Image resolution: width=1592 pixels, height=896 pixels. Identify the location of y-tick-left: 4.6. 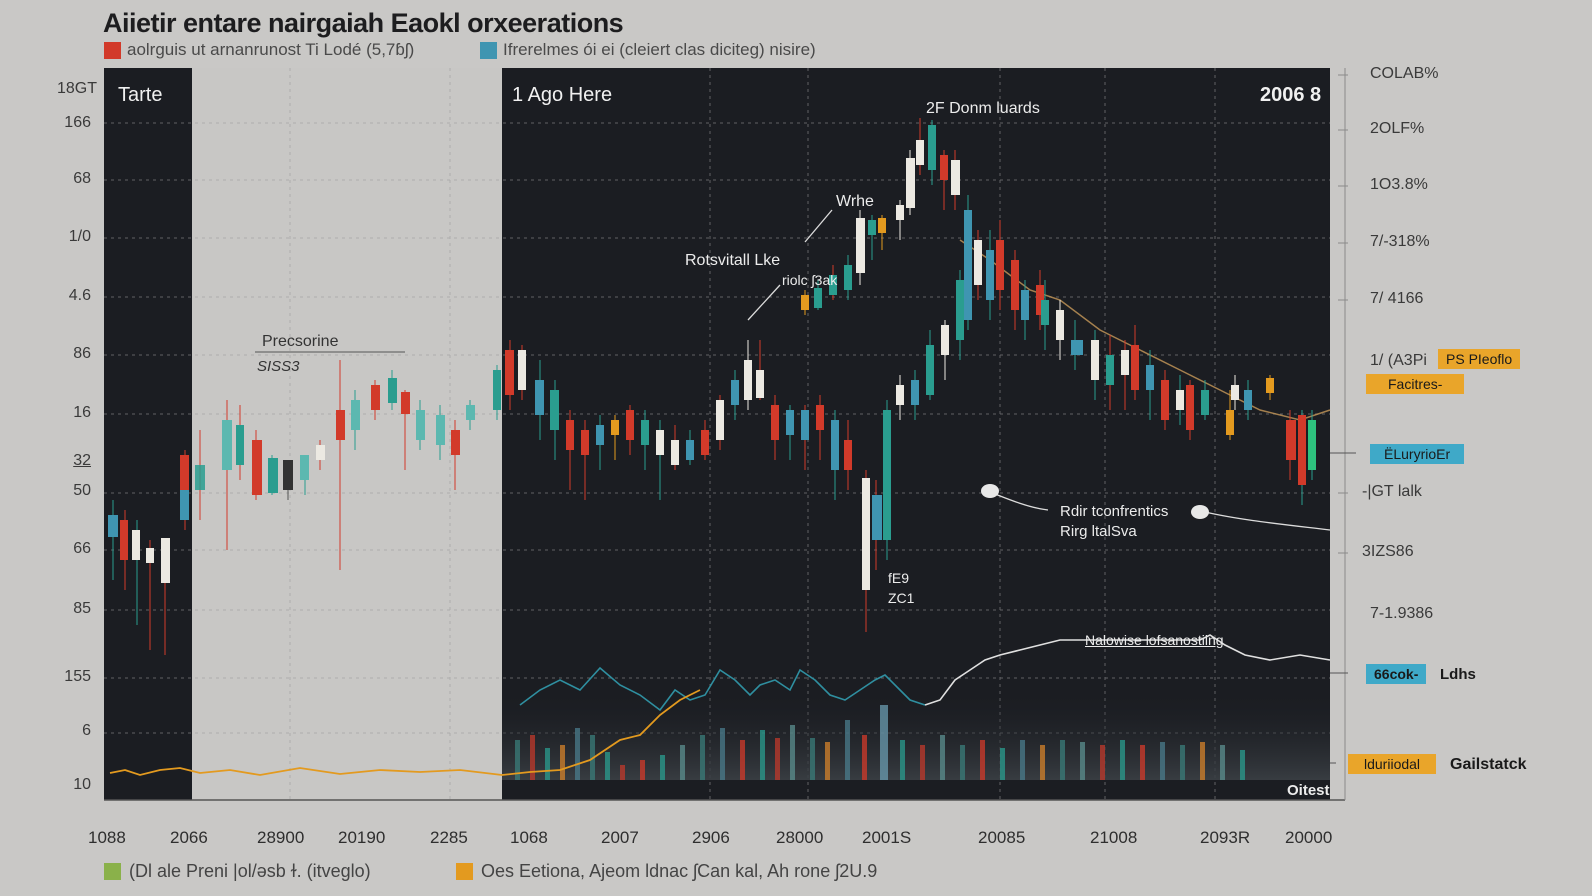
(79, 295).